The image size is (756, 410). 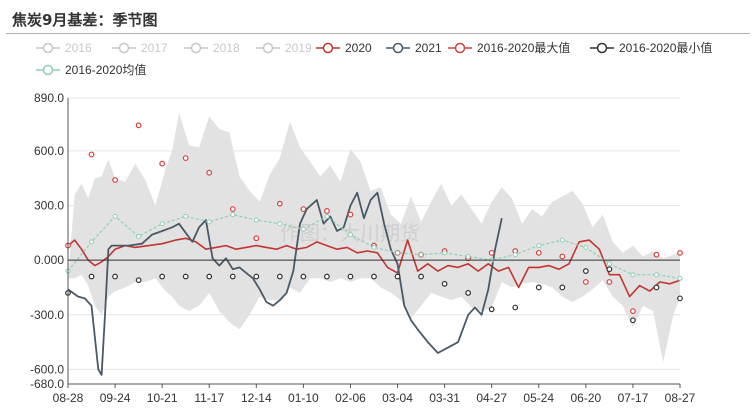 I want to click on legend-label: 2016-2020最大值, so click(x=523, y=47).